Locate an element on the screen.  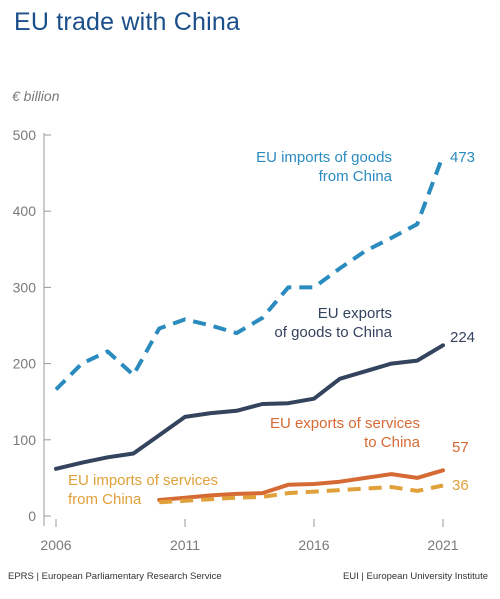
end-value-label-imports-goods: 473 is located at coordinates (462, 157).